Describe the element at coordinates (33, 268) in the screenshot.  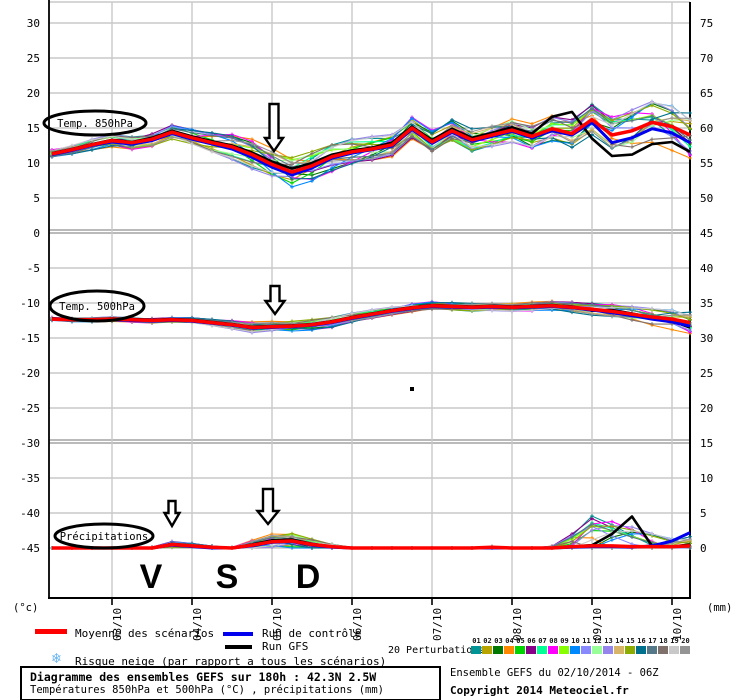
I see `left-tick-label: -5` at that location.